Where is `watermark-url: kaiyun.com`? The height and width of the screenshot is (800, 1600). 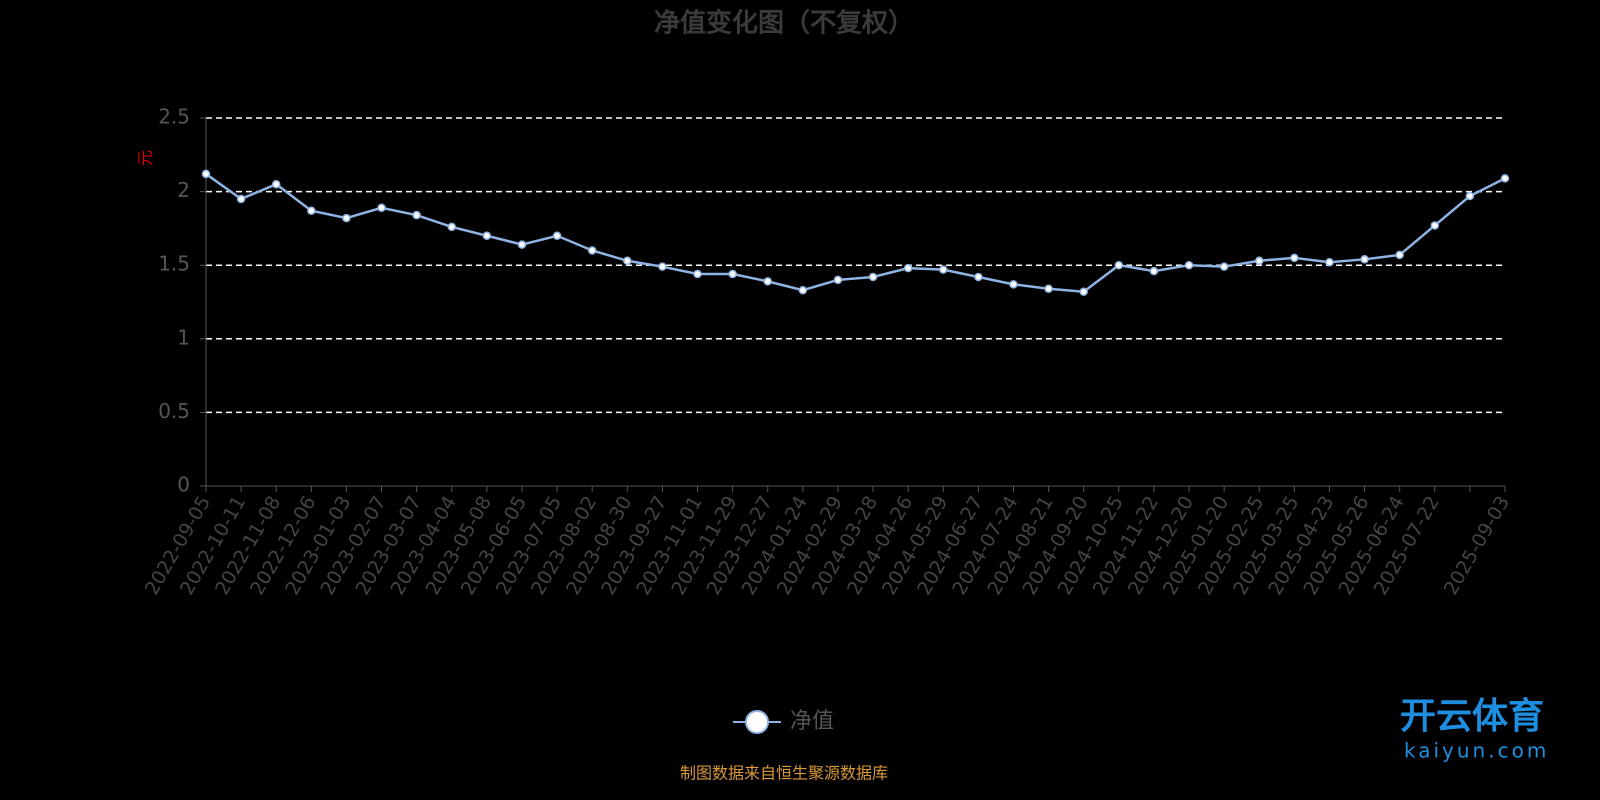
watermark-url: kaiyun.com is located at coordinates (1476, 751).